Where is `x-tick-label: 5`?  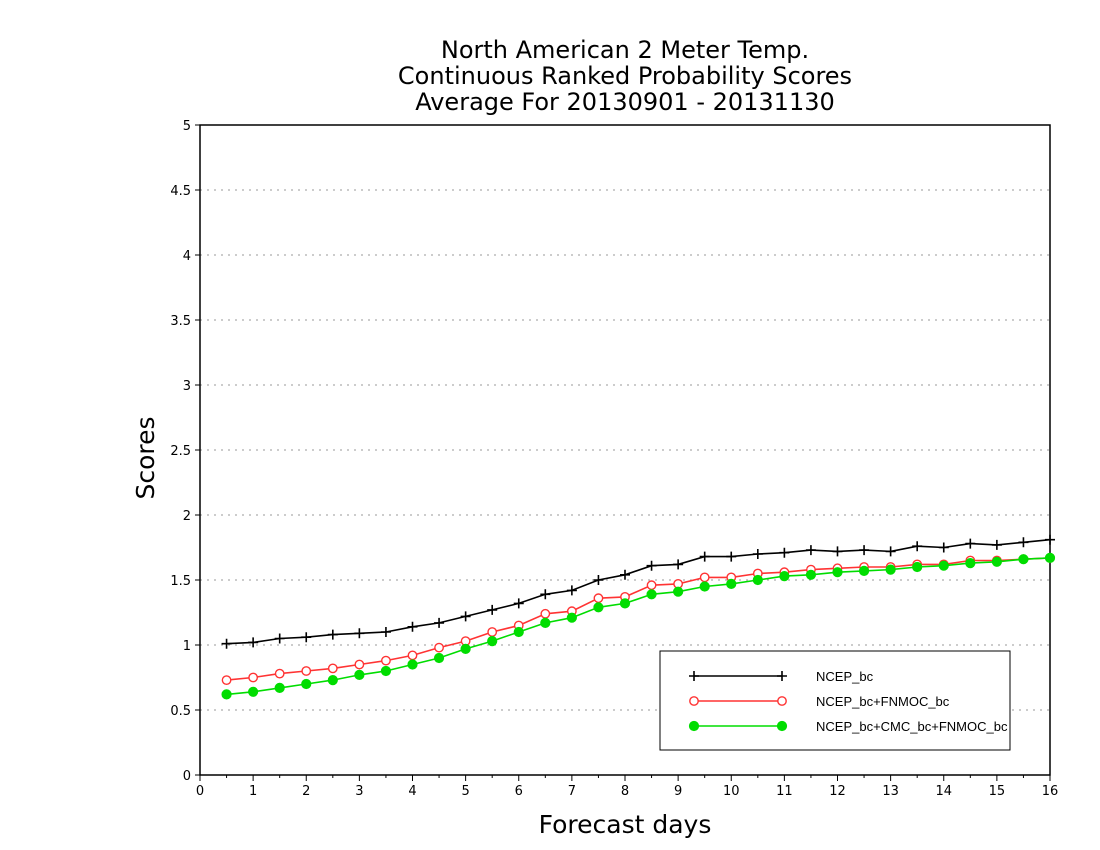
x-tick-label: 5 is located at coordinates (465, 791).